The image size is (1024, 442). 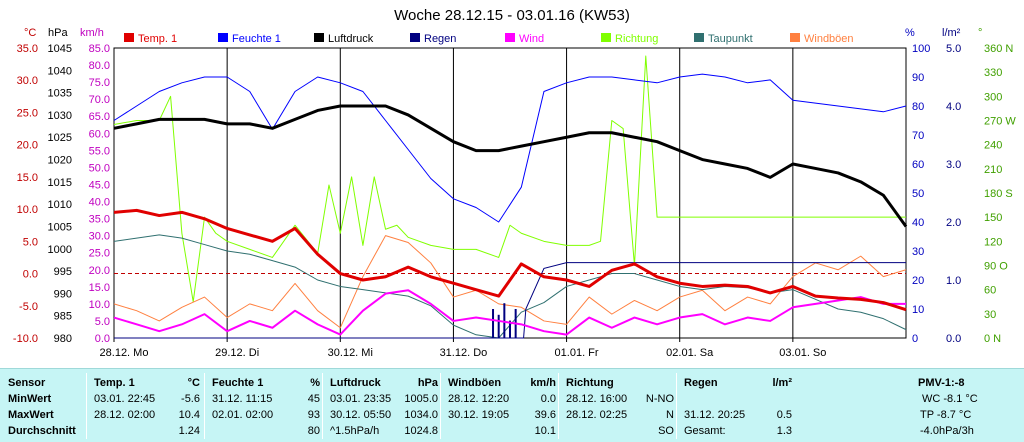 What do you see at coordinates (590, 383) in the screenshot?
I see `group-title: Richtung` at bounding box center [590, 383].